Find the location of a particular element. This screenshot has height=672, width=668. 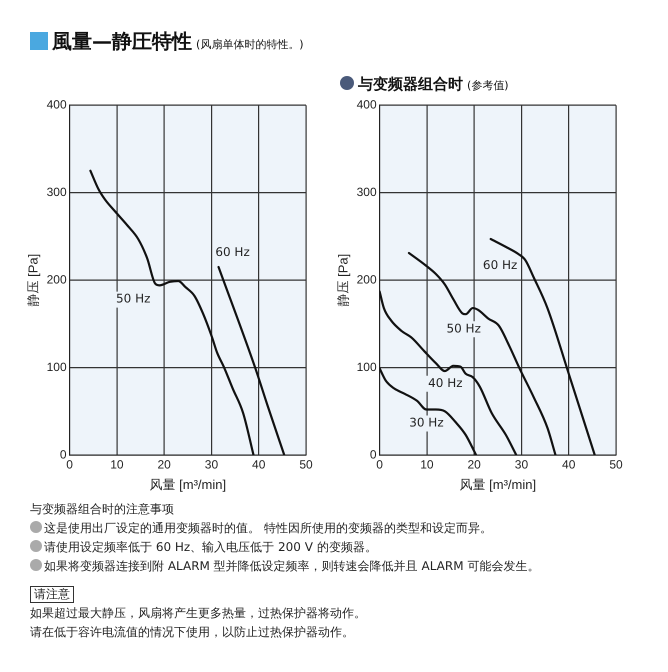

text: 请在低于容许电流值的情况下使用，以防止过热保护器动作。 is located at coordinates (192, 632).